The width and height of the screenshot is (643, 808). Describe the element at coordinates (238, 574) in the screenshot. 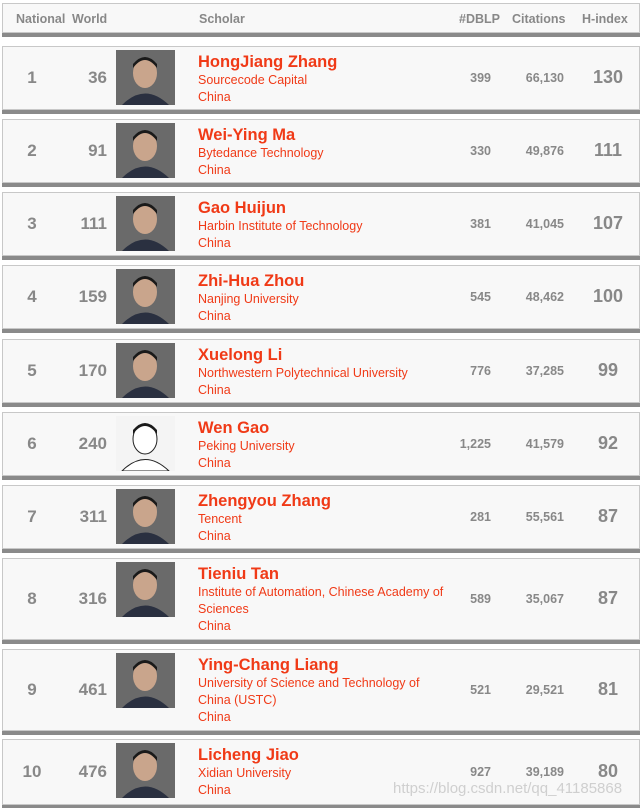

I see `scholar-name-link: Tieniu Tan` at that location.